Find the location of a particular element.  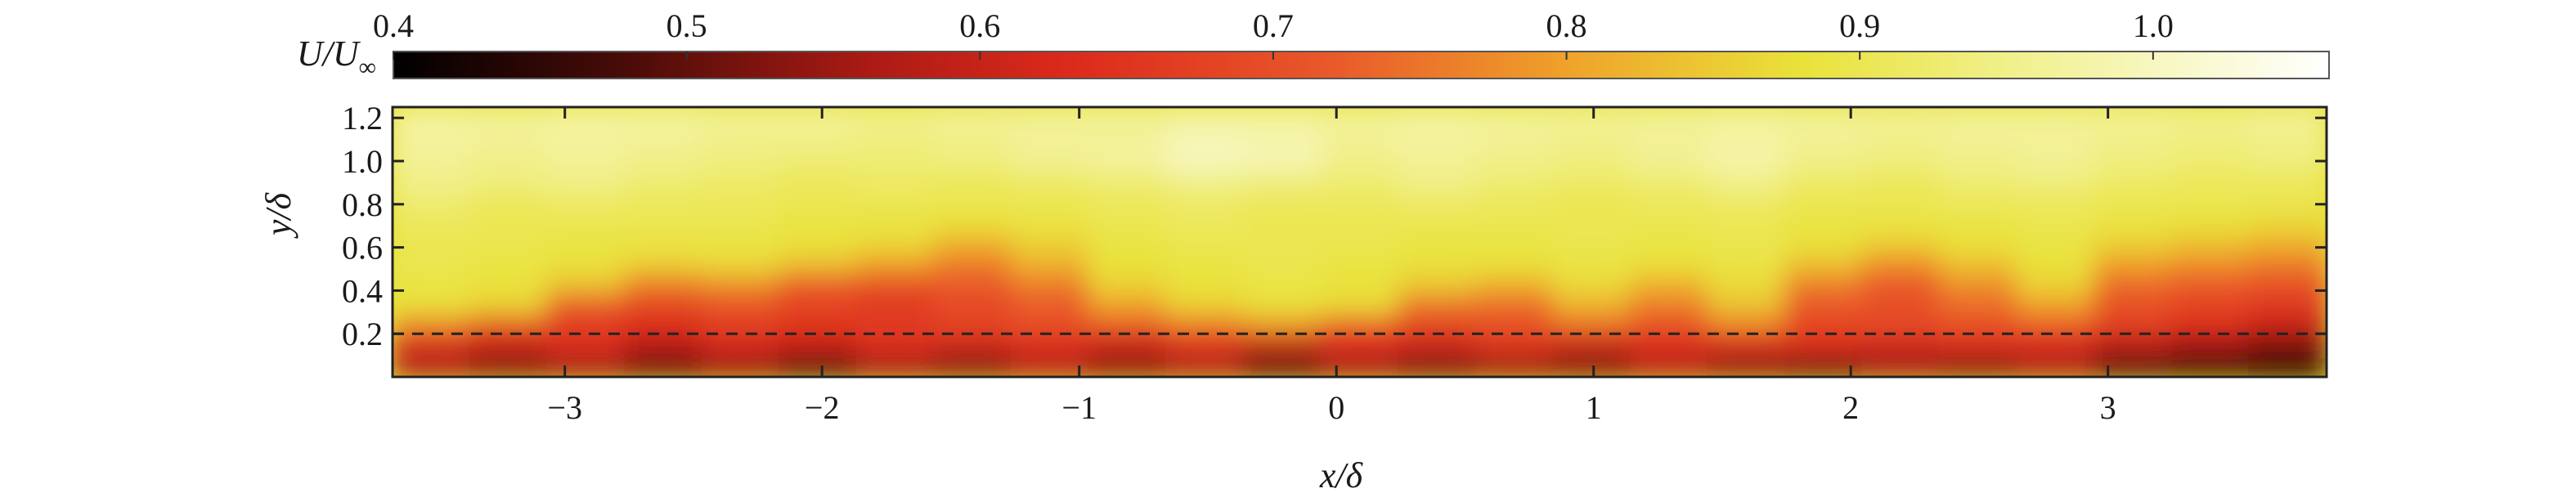

y-tick-label: 0.2 is located at coordinates (362, 334).